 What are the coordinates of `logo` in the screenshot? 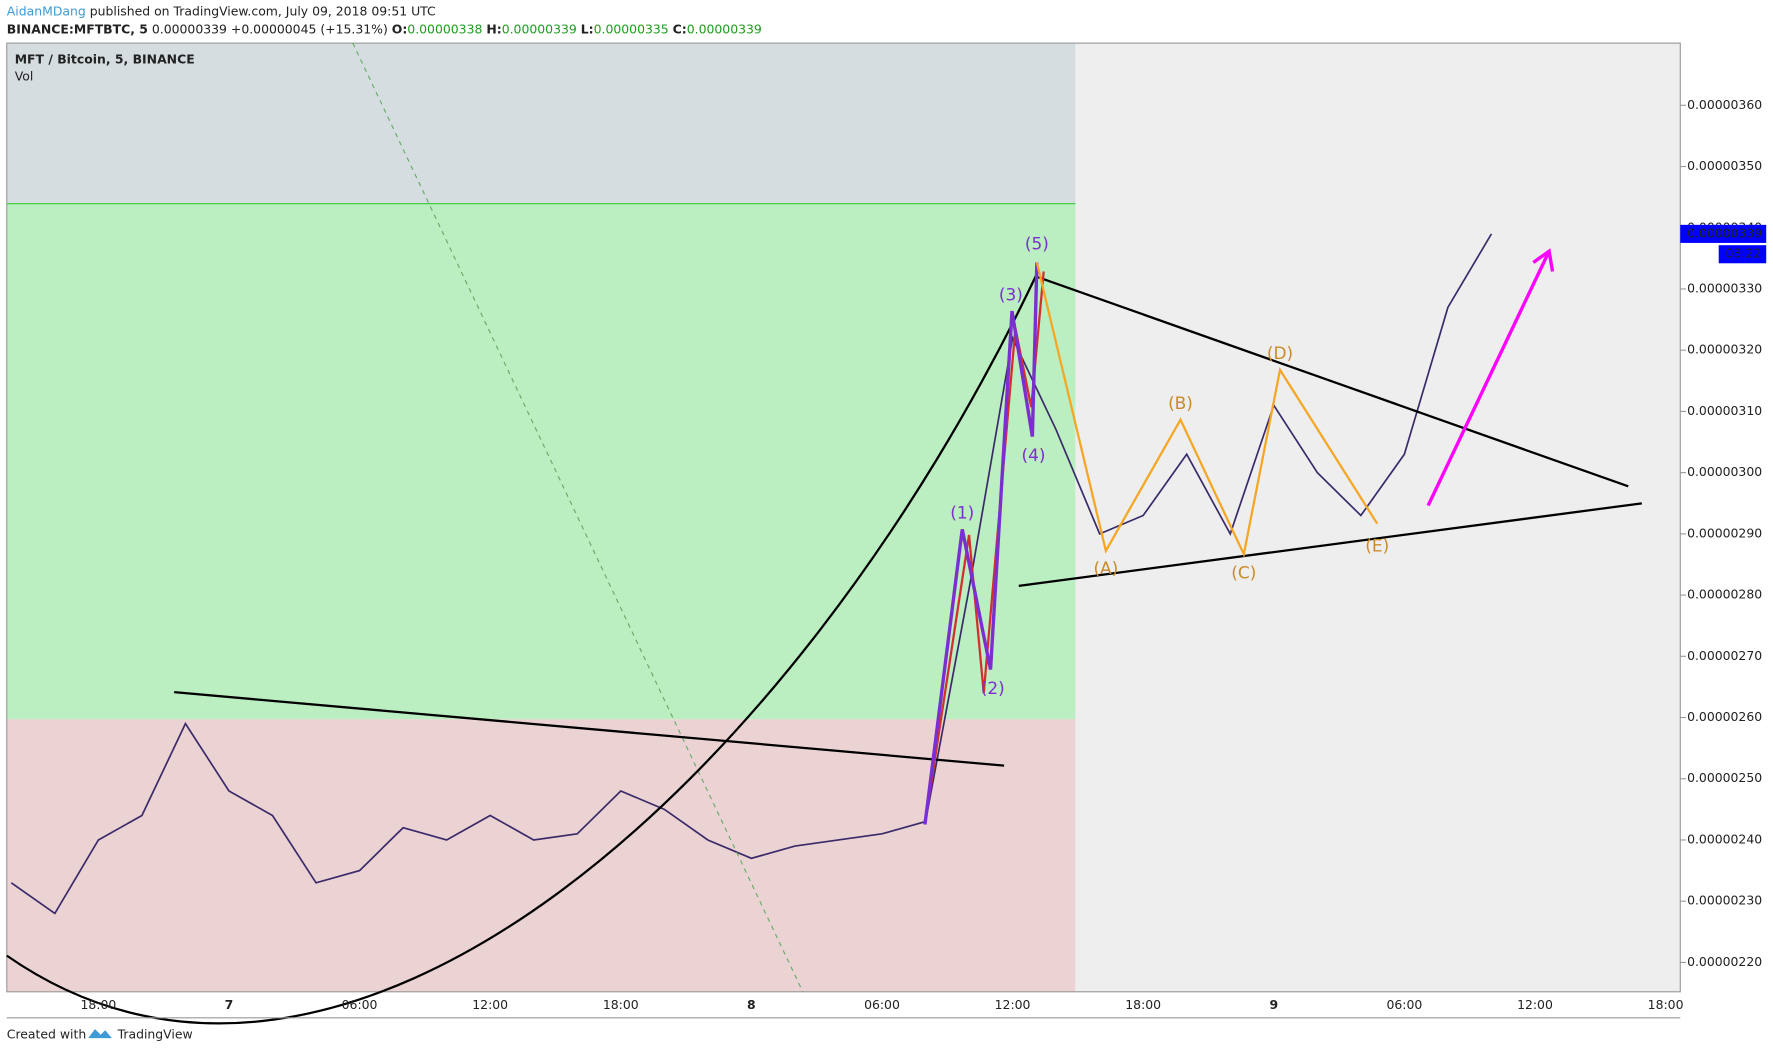 It's located at (100, 1034).